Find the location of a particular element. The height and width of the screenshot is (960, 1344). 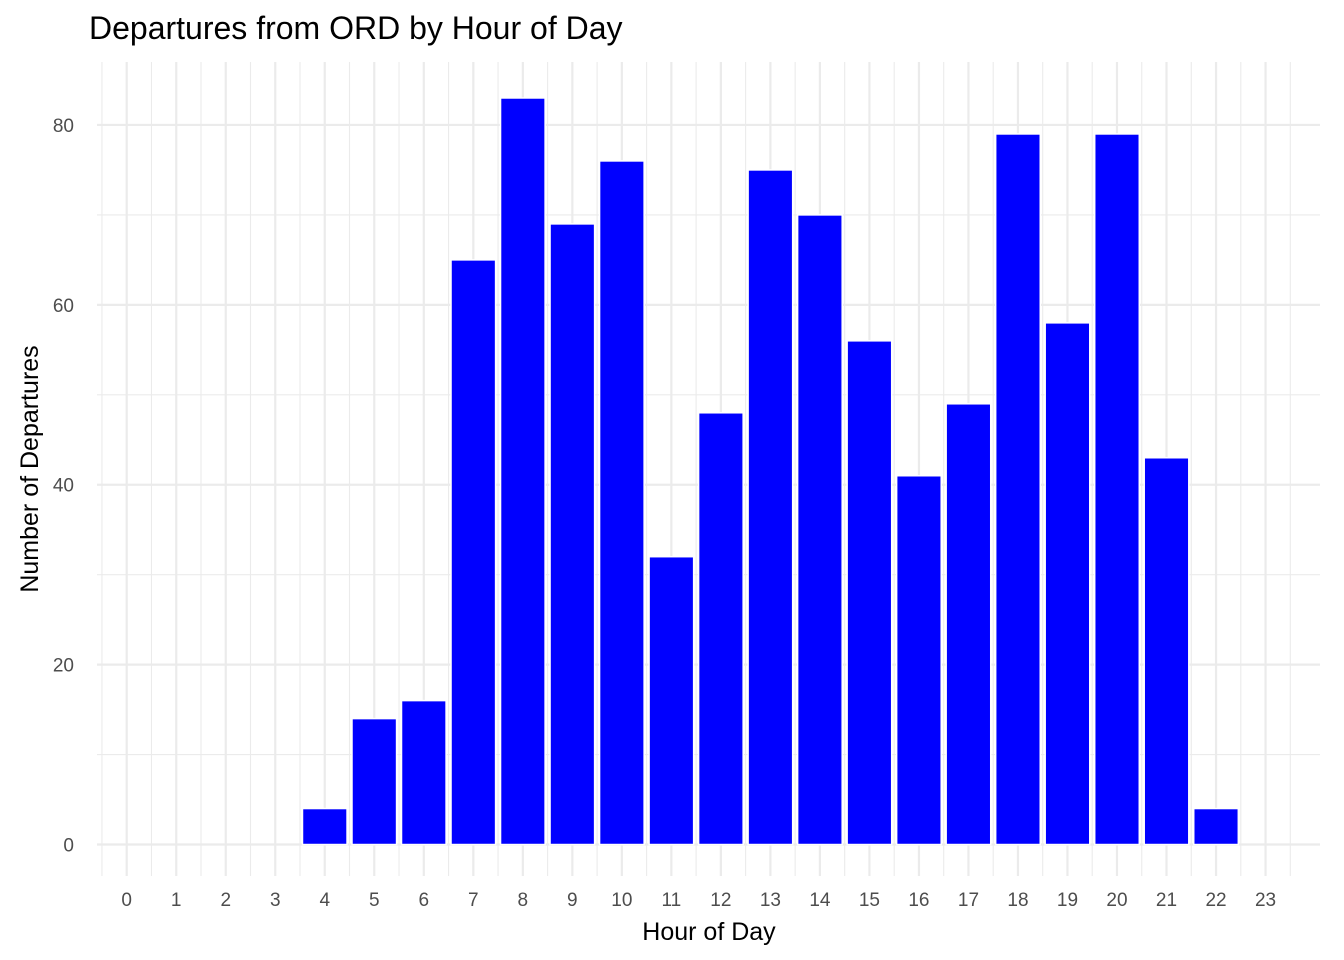

x-axis-ticks: 0 1 2 3 4 5 6 7 8 9 10 11 12 13 14 15 16 17 18 19 20 21 22 23 is located at coordinates (698, 900).